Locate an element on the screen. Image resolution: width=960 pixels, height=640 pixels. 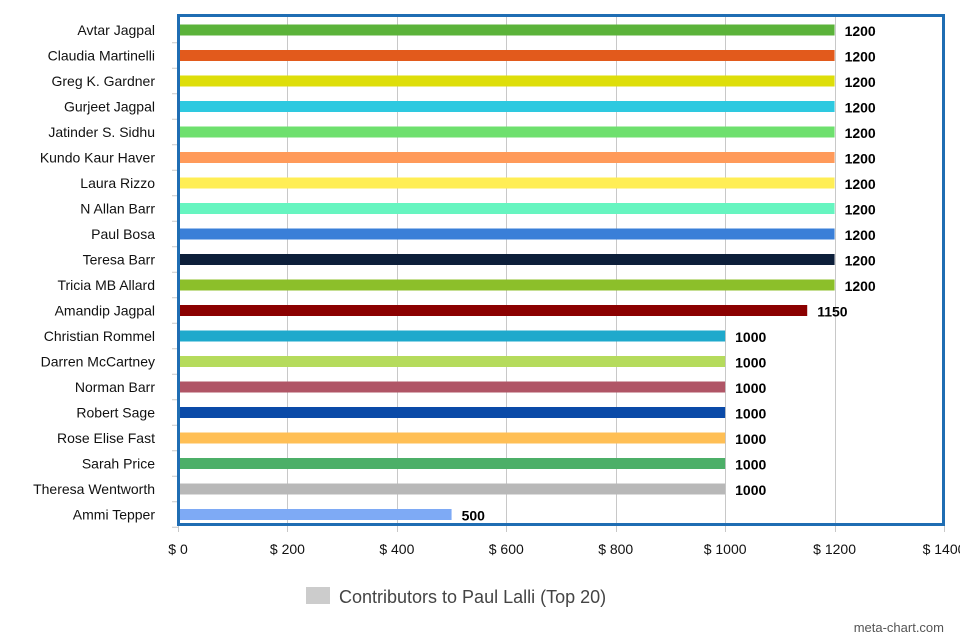
x-tick-label: $ 1000 is located at coordinates (725, 549).